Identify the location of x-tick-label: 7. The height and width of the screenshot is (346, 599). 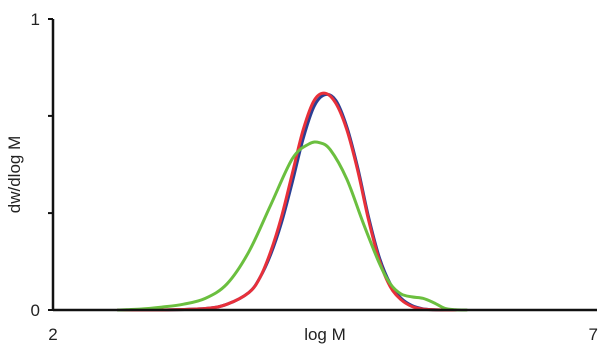
(593, 334).